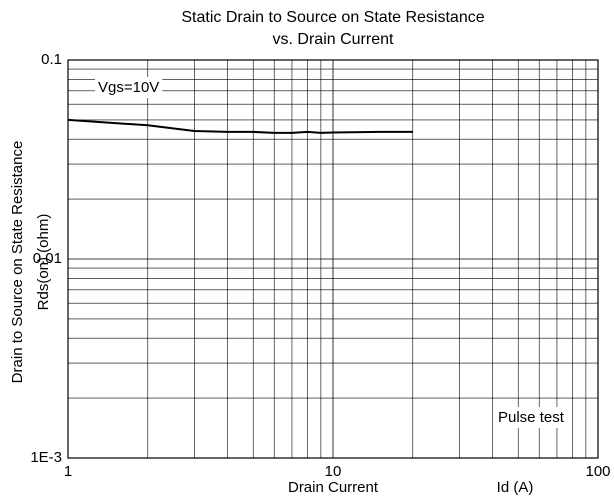  What do you see at coordinates (47, 258) in the screenshot?
I see `y-tick-label: 0.01` at bounding box center [47, 258].